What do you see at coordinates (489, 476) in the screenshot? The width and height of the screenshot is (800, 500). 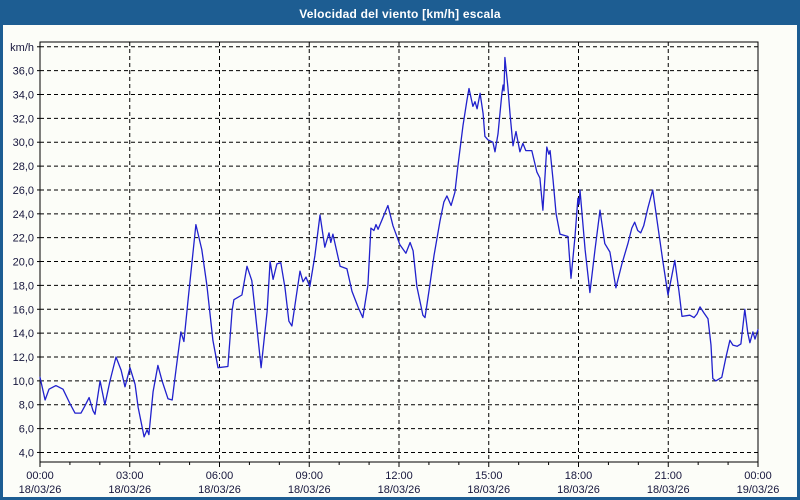 I see `x-tick-time-label: 15:00` at bounding box center [489, 476].